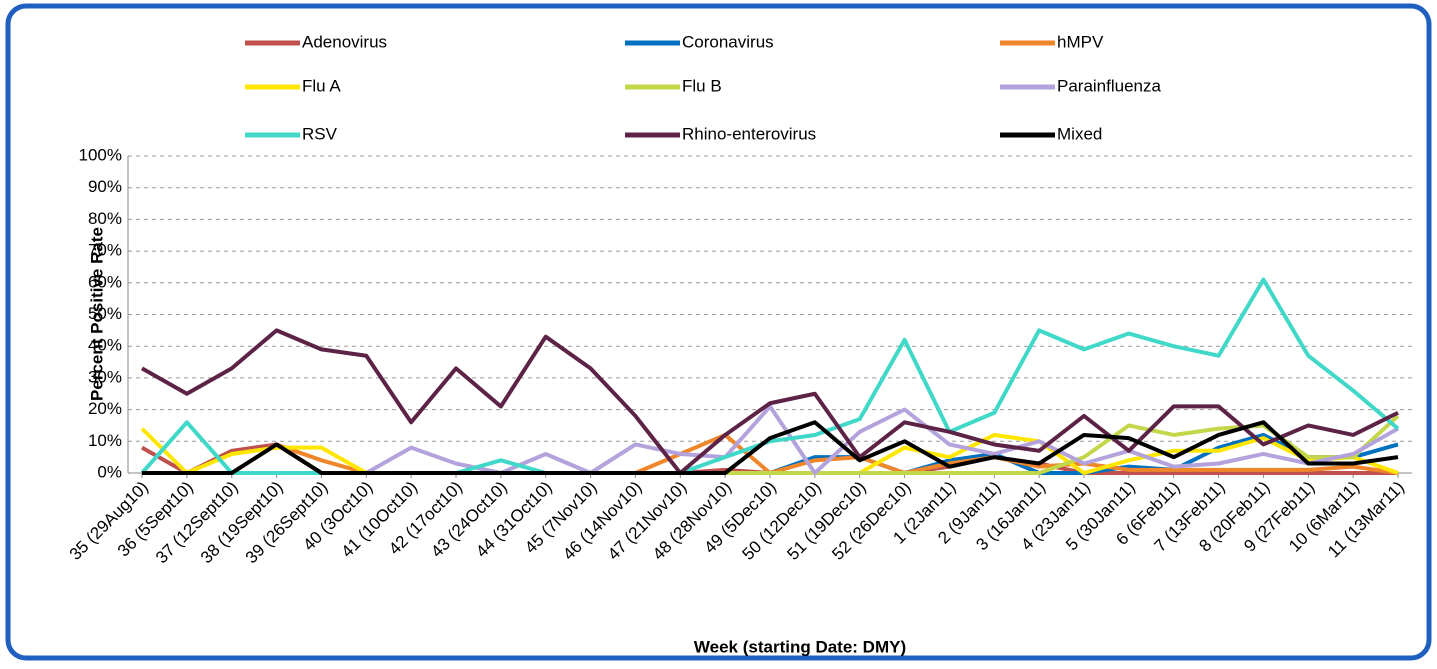 This screenshot has height=669, width=1437. What do you see at coordinates (105, 281) in the screenshot?
I see `y-tick-label: 60%` at bounding box center [105, 281].